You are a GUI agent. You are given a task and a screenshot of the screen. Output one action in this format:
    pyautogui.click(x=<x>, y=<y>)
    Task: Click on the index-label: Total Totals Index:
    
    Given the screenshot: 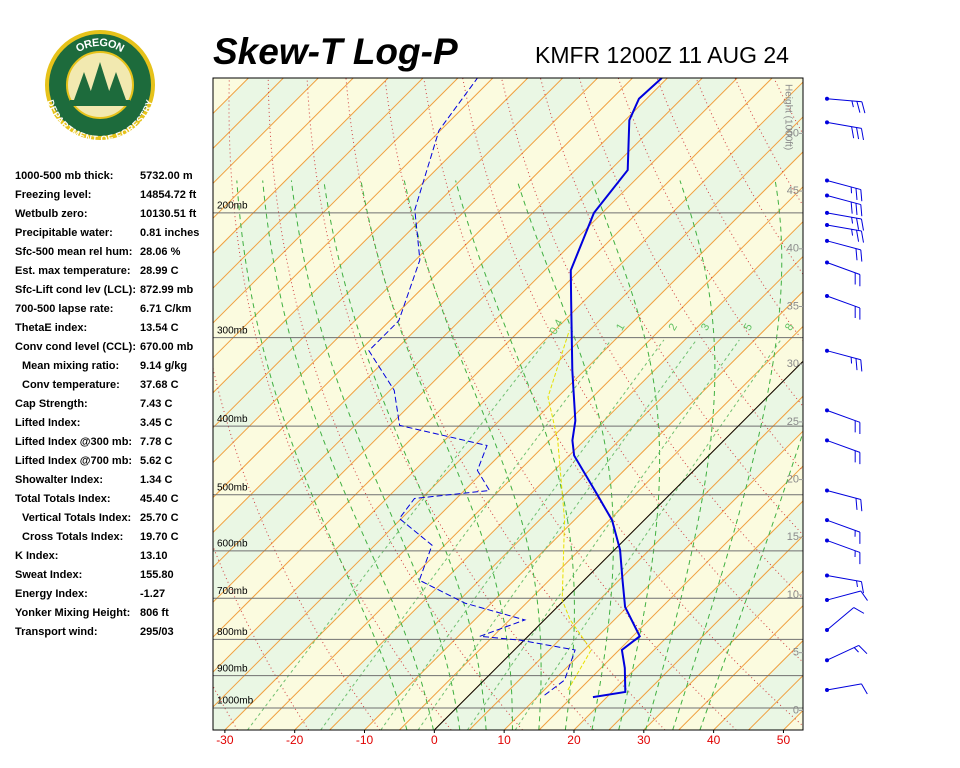 What is the action you would take?
    pyautogui.click(x=63, y=499)
    